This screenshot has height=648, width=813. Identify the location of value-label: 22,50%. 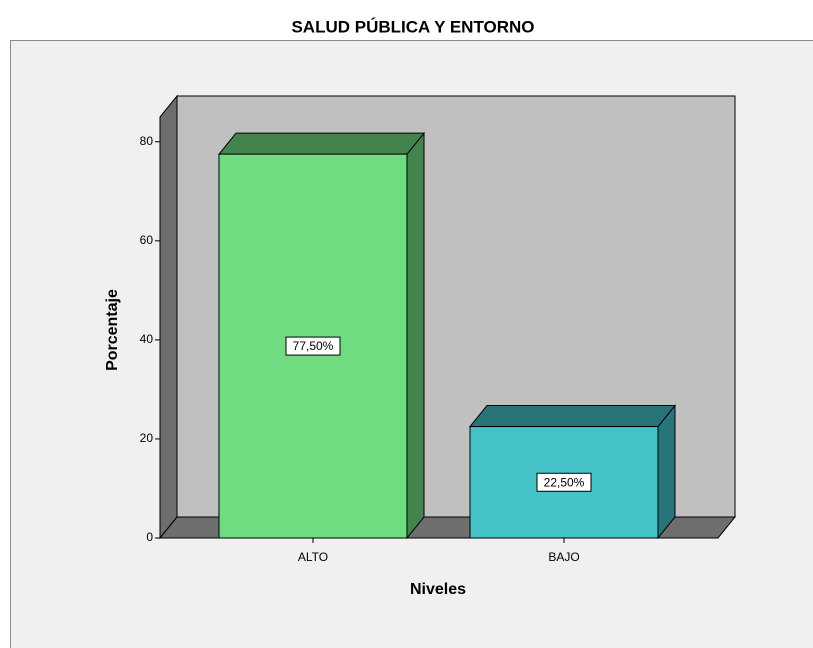
(564, 482).